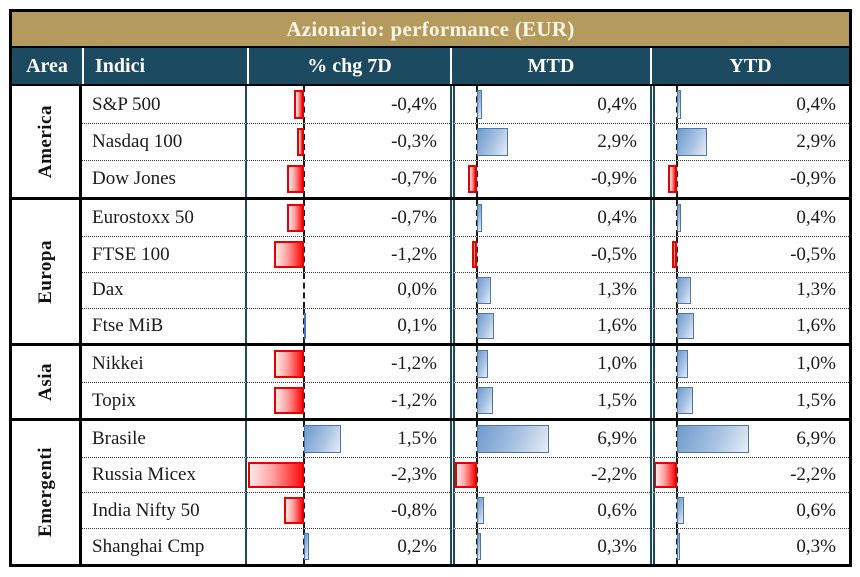 This screenshot has height=577, width=860. Describe the element at coordinates (45, 142) in the screenshot. I see `area-label: America` at that location.